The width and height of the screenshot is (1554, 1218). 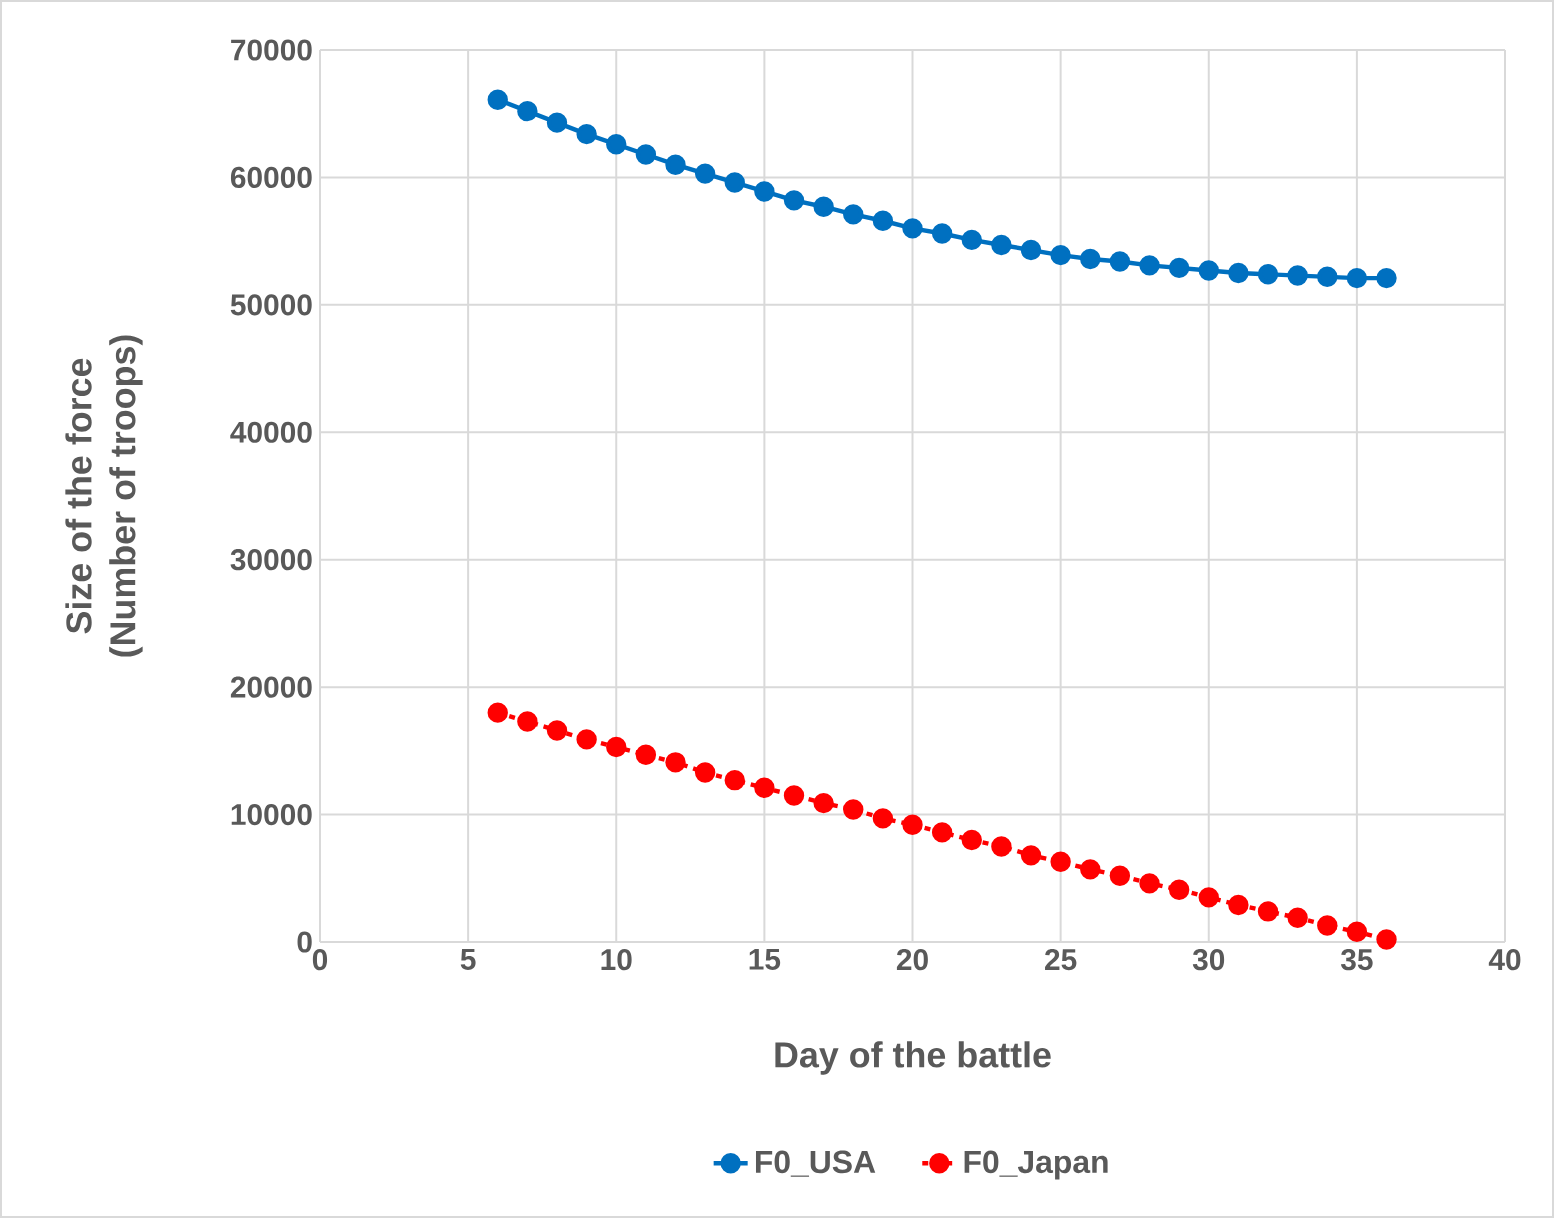 I want to click on x-tick-label: 0, so click(x=320, y=960).